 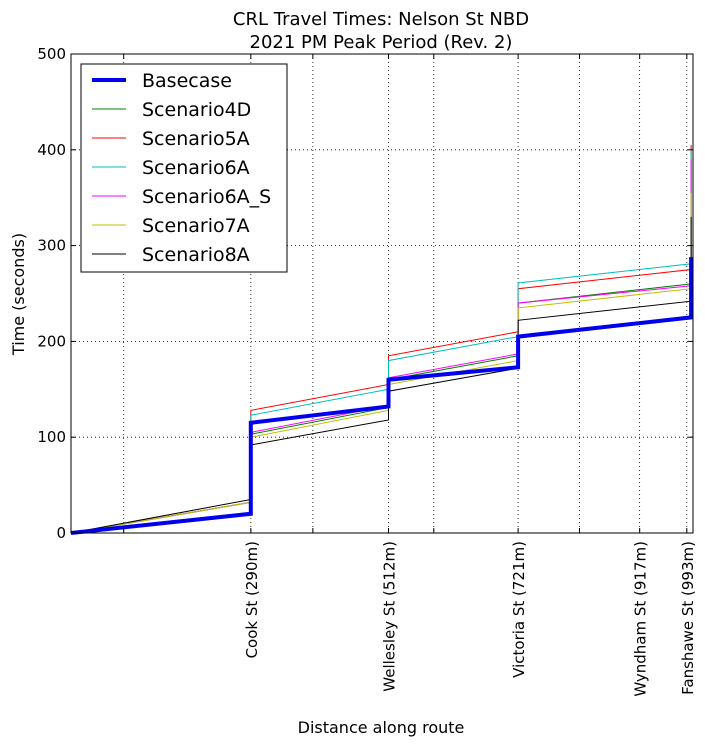 What do you see at coordinates (51, 54) in the screenshot?
I see `y-tick-label: 500` at bounding box center [51, 54].